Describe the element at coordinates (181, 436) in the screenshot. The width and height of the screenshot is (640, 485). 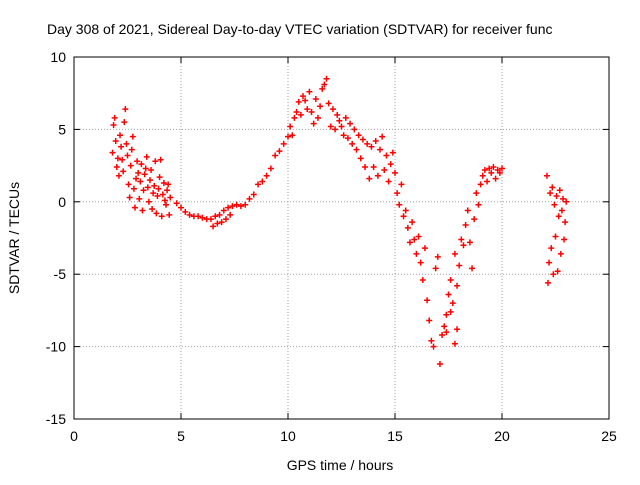
I see `x-tick-label: 5` at that location.